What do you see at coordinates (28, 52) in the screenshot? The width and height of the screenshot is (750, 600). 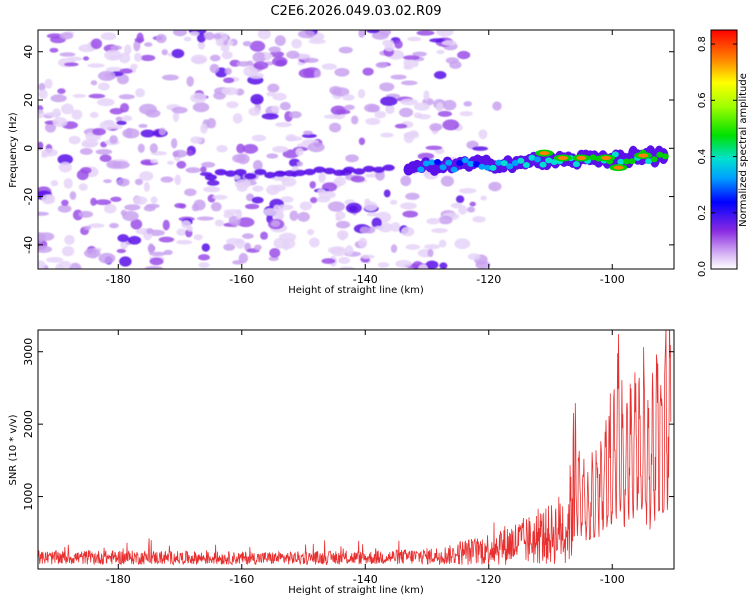 I see `y-tick-label: 40` at bounding box center [28, 52].